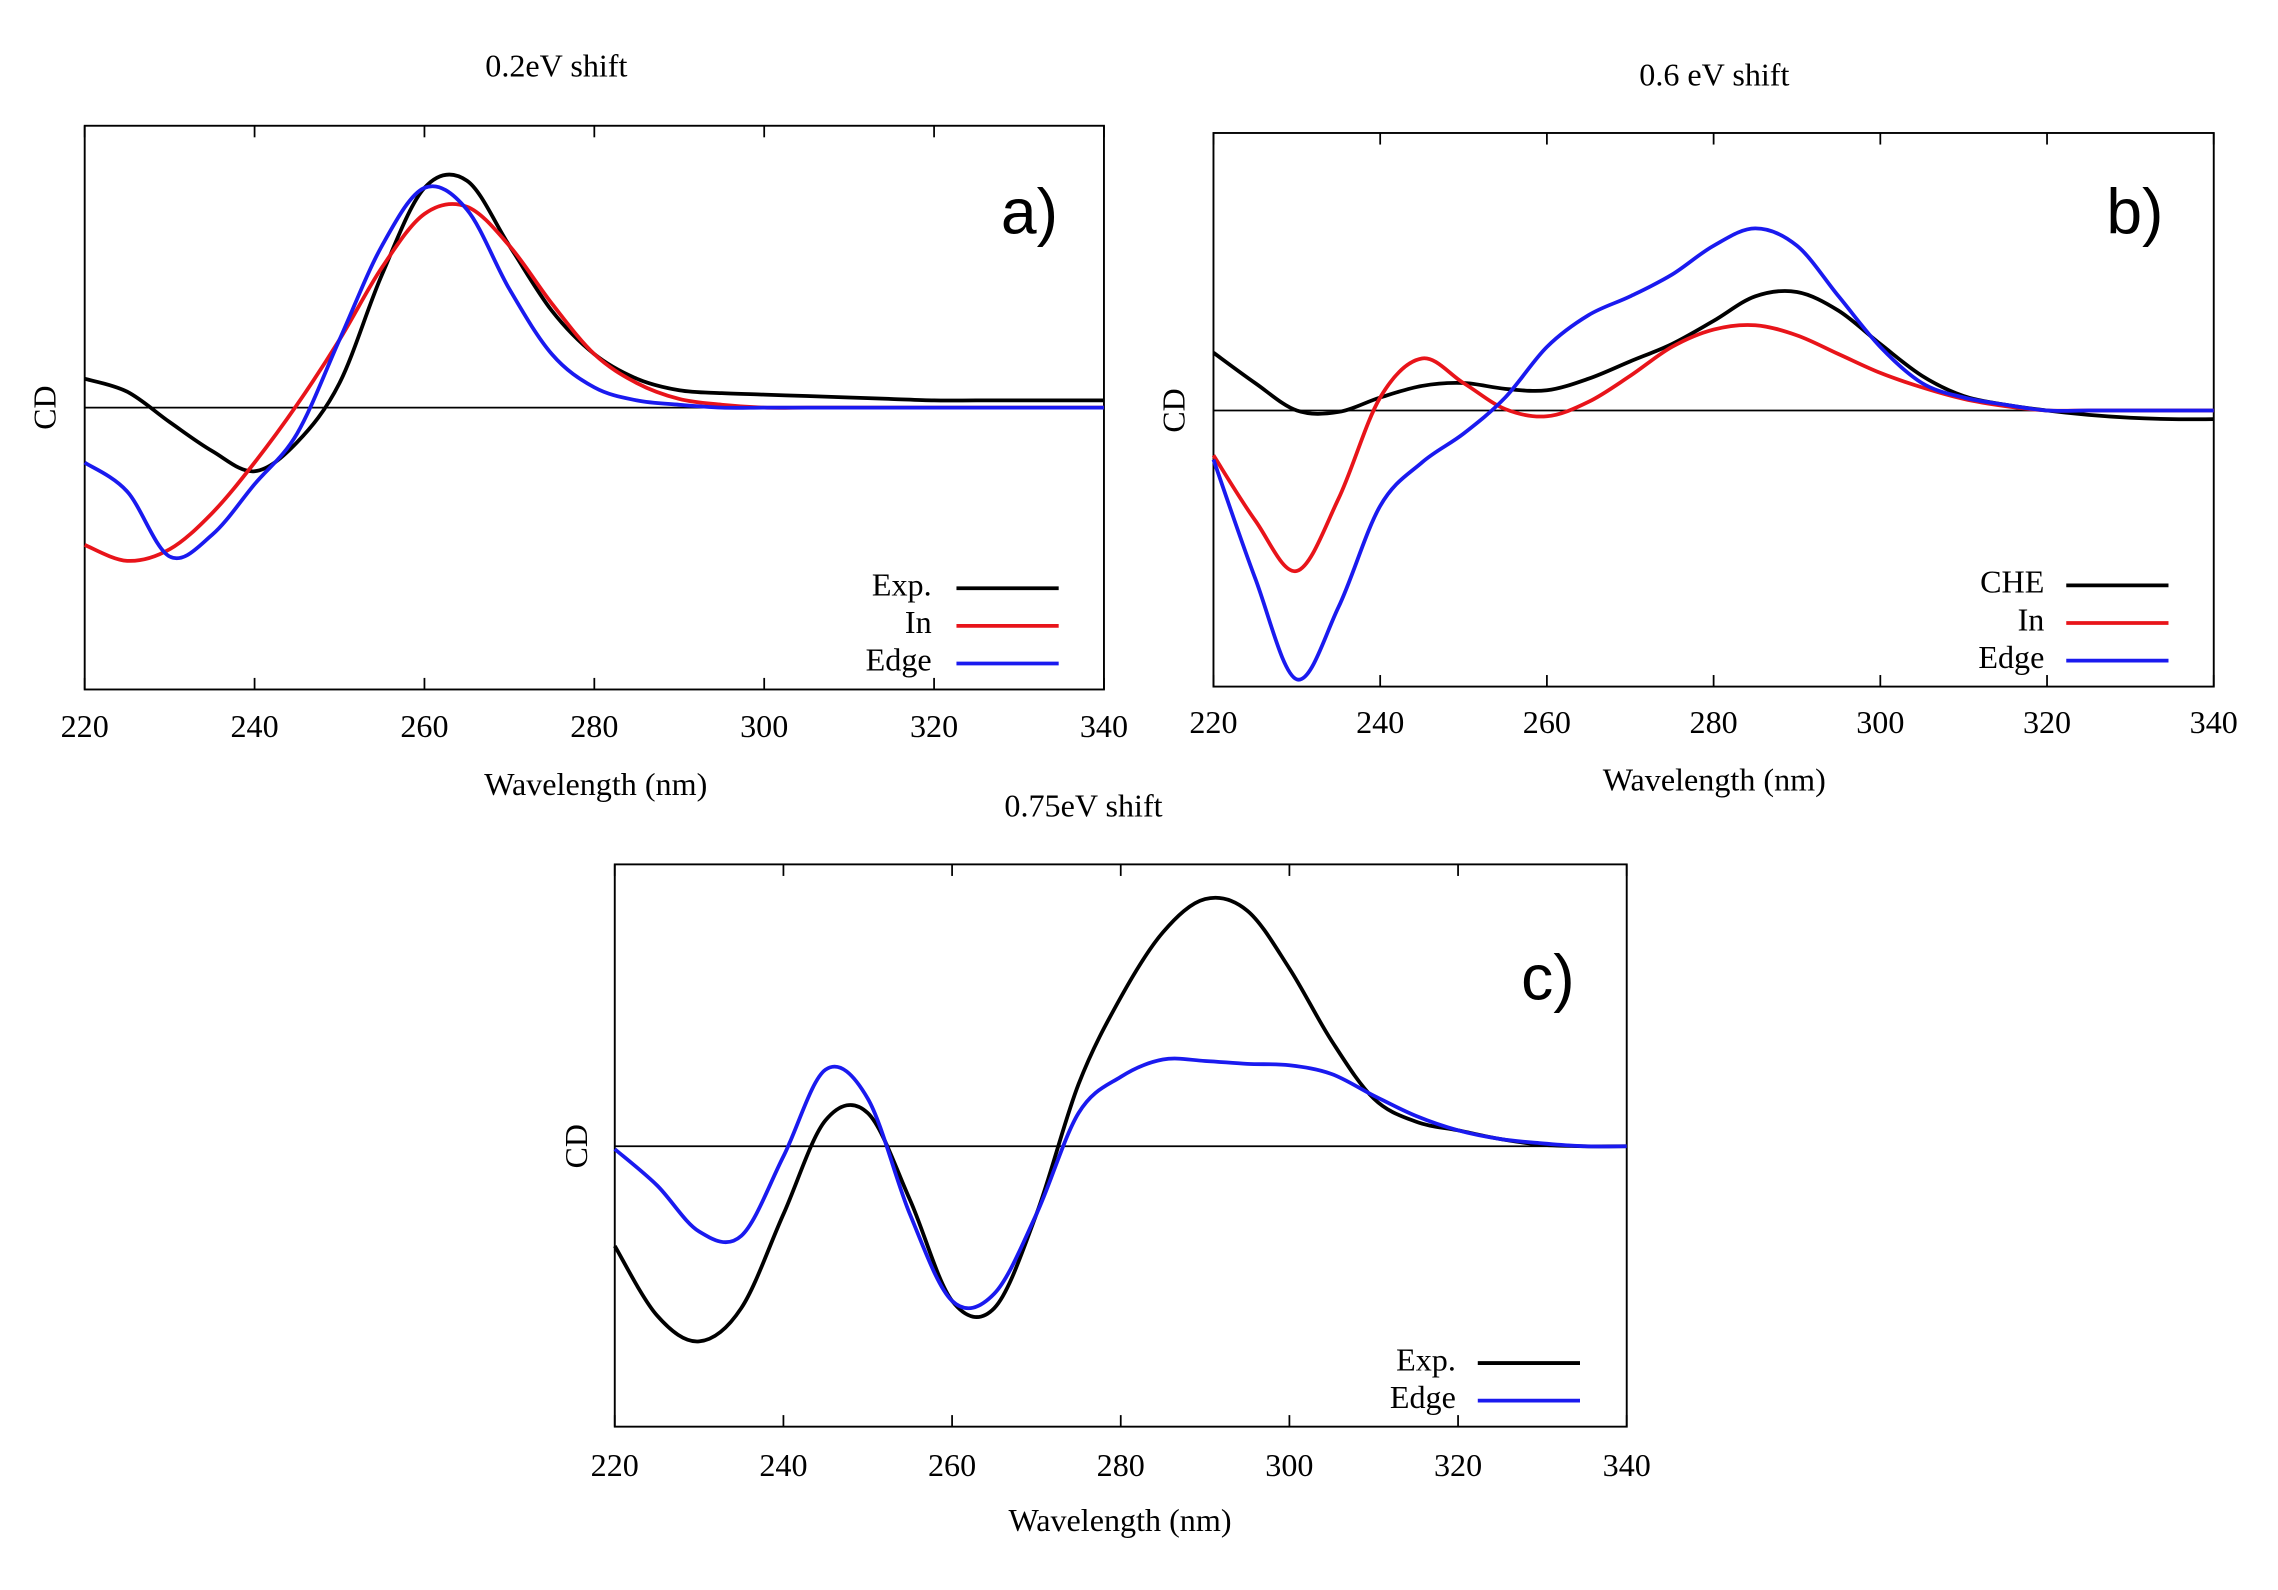  I want to click on legend-label: CHE, so click(2012, 582).